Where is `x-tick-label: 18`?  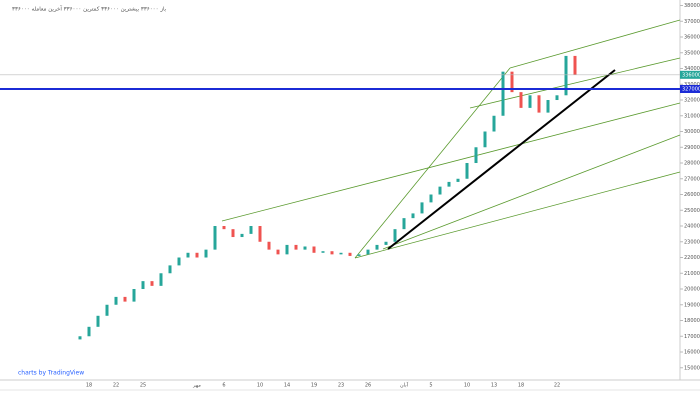 x-tick-label: 18 is located at coordinates (521, 386).